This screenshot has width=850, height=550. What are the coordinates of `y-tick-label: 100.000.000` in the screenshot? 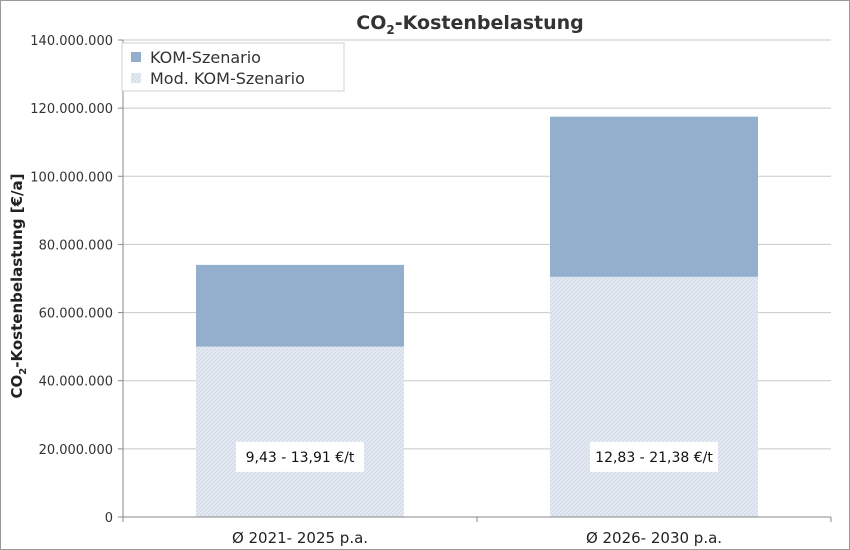 It's located at (71, 177).